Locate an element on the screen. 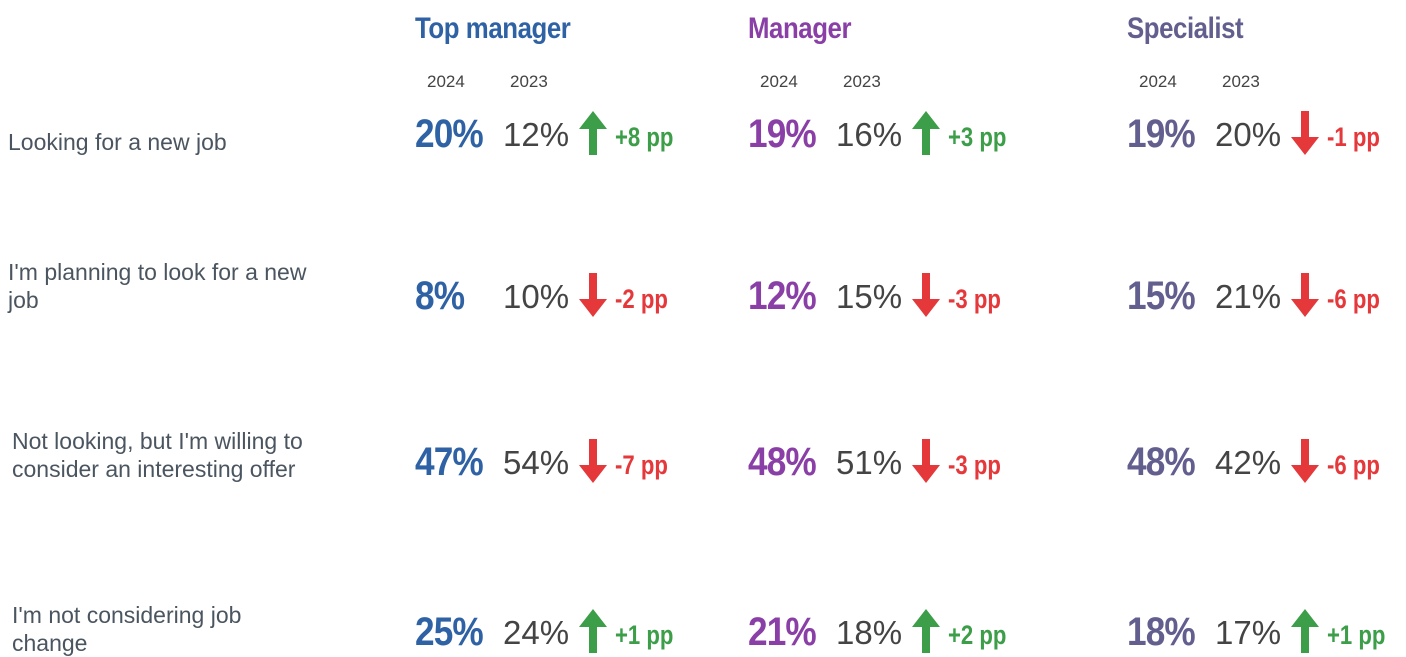  previous-value: 21% is located at coordinates (1248, 296).